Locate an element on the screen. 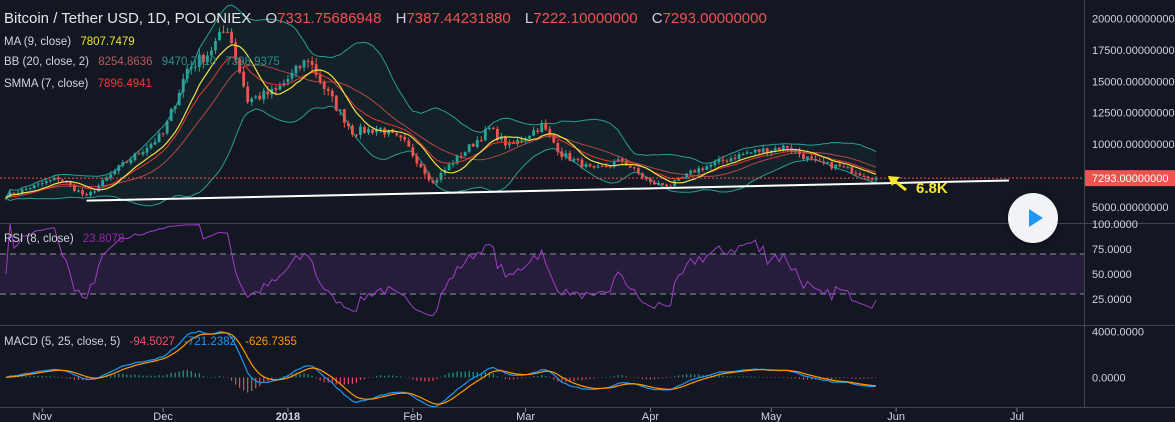  smma-legend: SMMA (7, close) 7896.4941 is located at coordinates (78, 84).